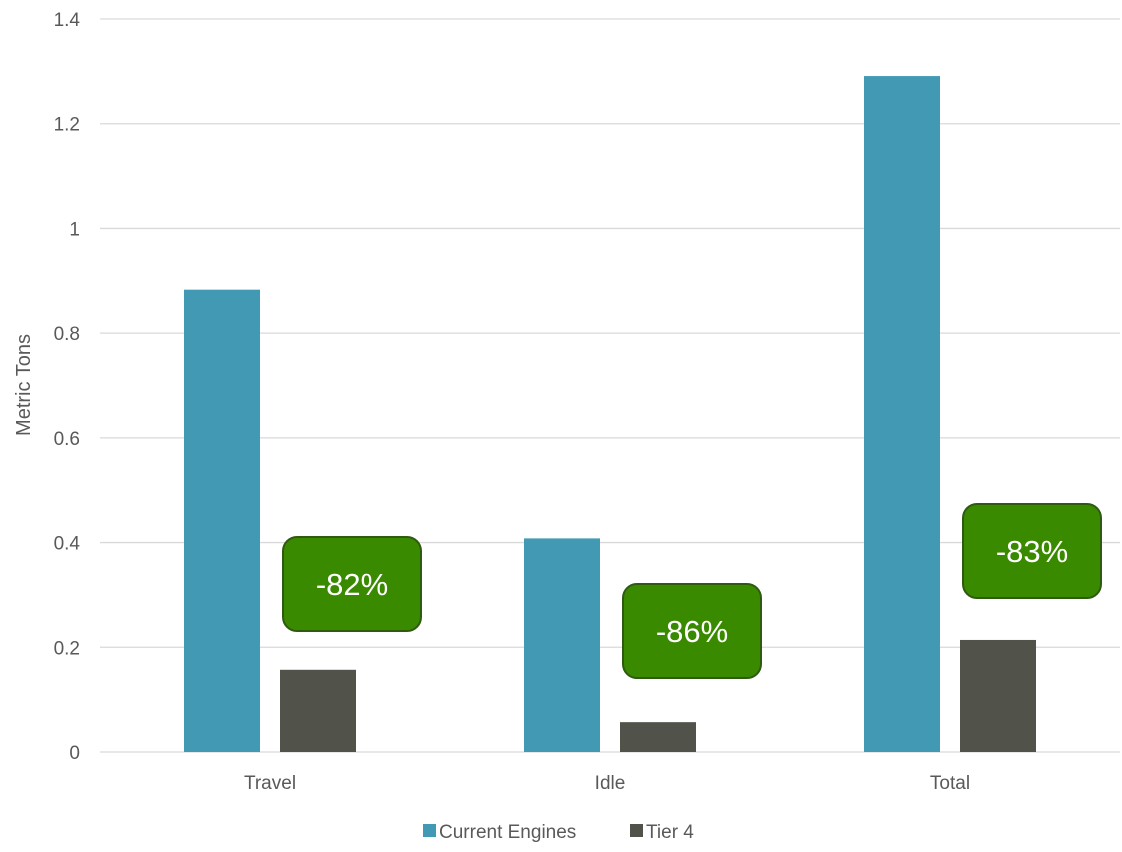  What do you see at coordinates (562, 645) in the screenshot?
I see `bar-current-engines-idle` at bounding box center [562, 645].